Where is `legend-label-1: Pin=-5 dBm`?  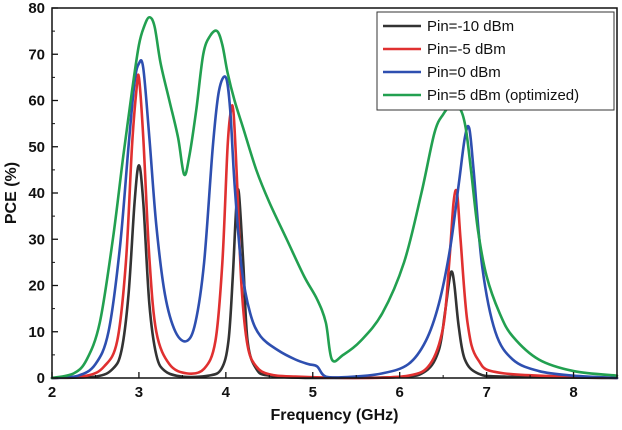
legend-label-1: Pin=-5 dBm is located at coordinates (466, 49).